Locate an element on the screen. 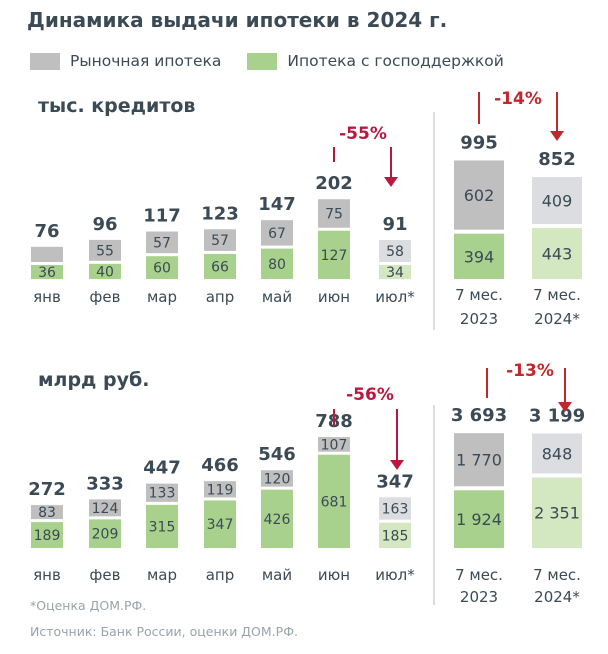  bar-label-market: 120 is located at coordinates (277, 479).